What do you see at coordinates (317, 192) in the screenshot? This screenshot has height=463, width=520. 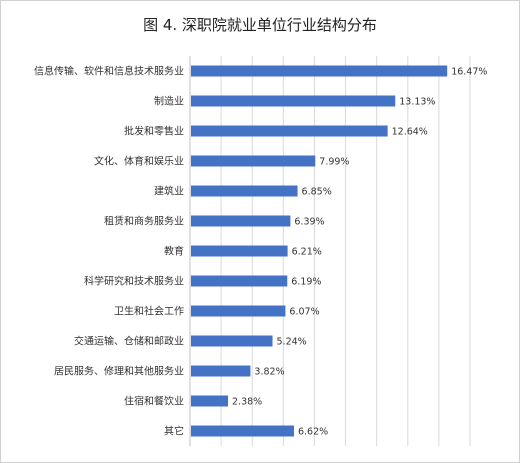 I see `data-label: 6.85%` at bounding box center [317, 192].